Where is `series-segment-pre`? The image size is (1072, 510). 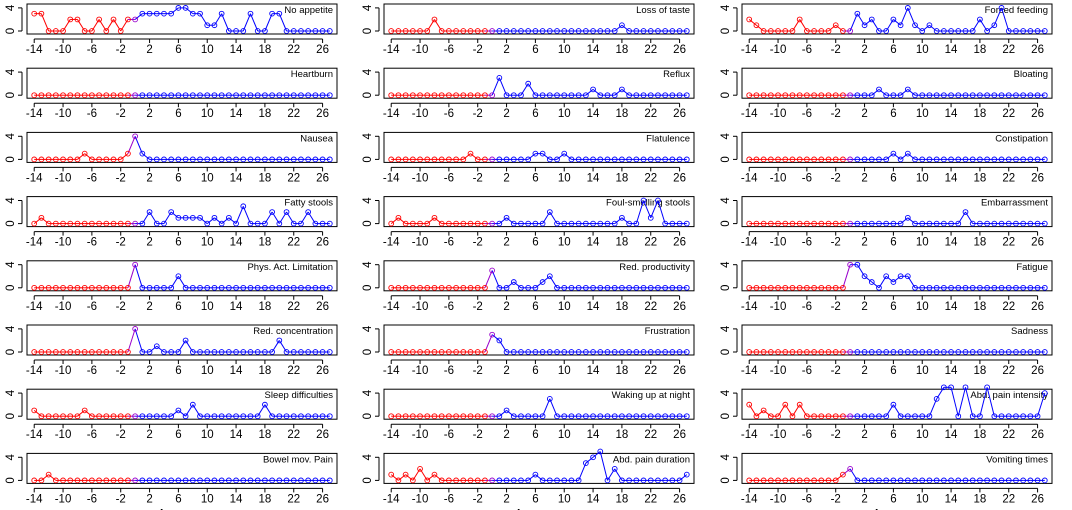
series-segment-pre is located at coordinates (466, 156).